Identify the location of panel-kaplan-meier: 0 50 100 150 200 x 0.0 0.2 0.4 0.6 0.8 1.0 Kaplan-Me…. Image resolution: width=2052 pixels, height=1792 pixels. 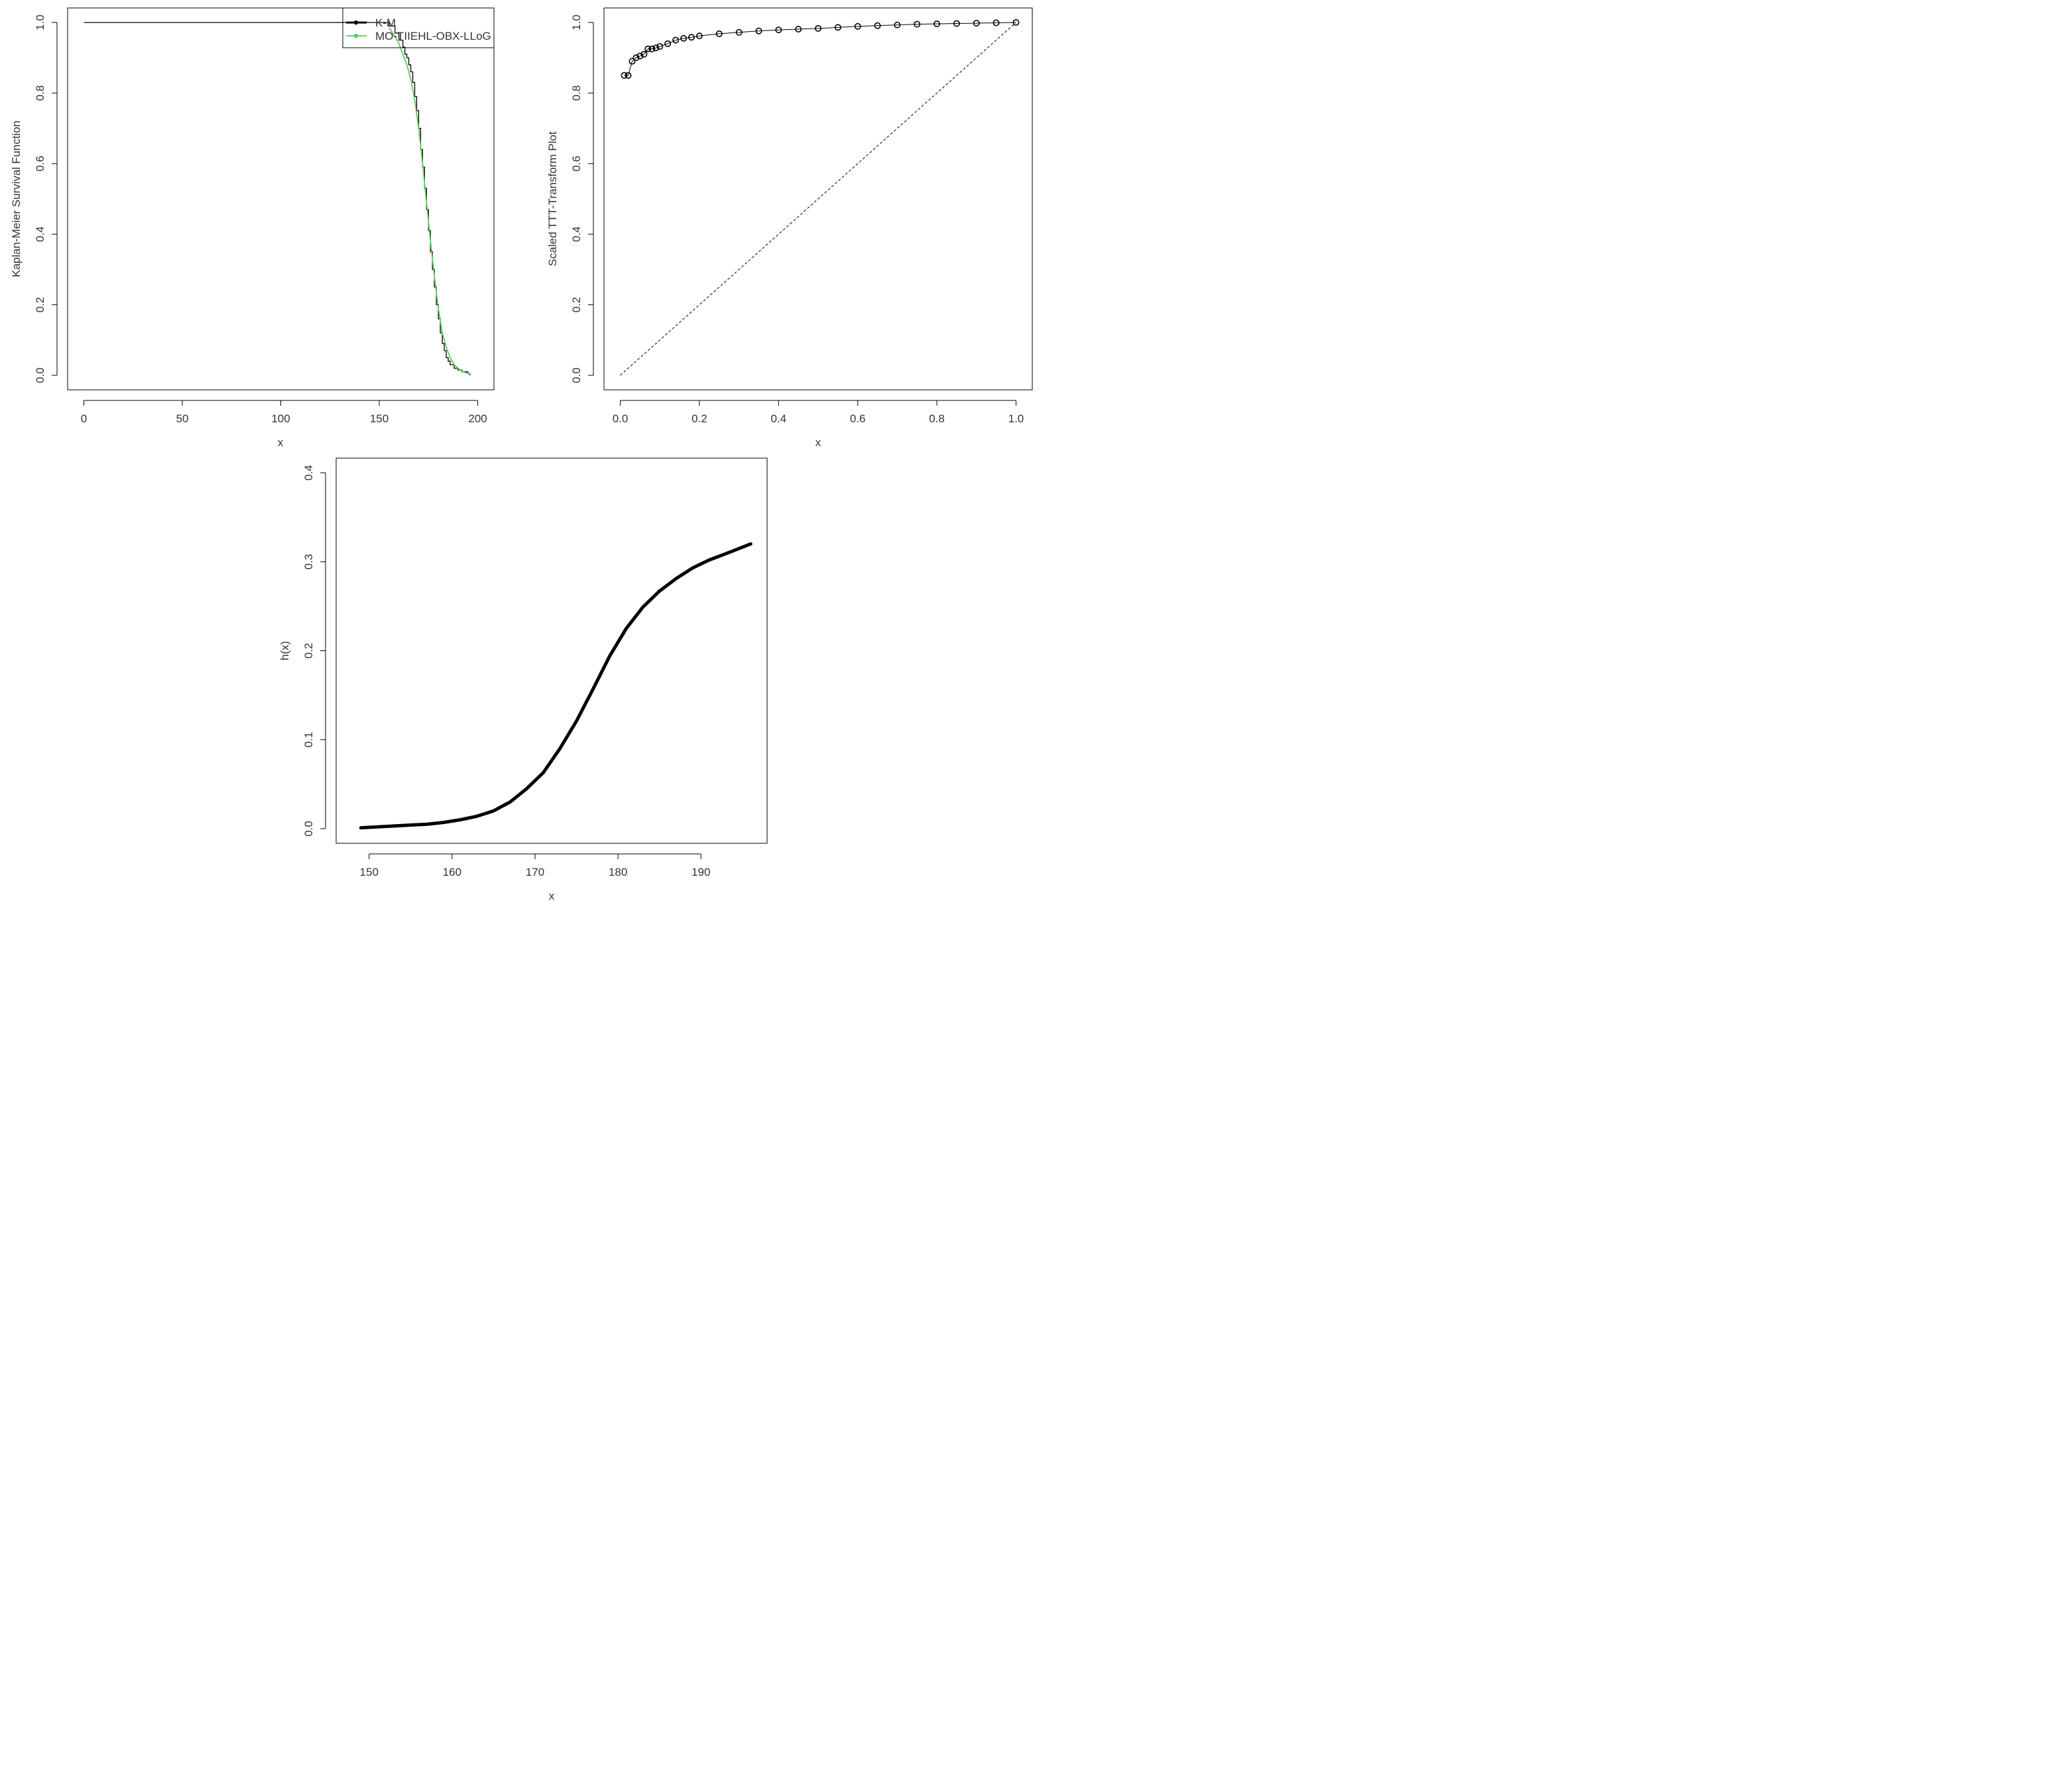
(253, 228).